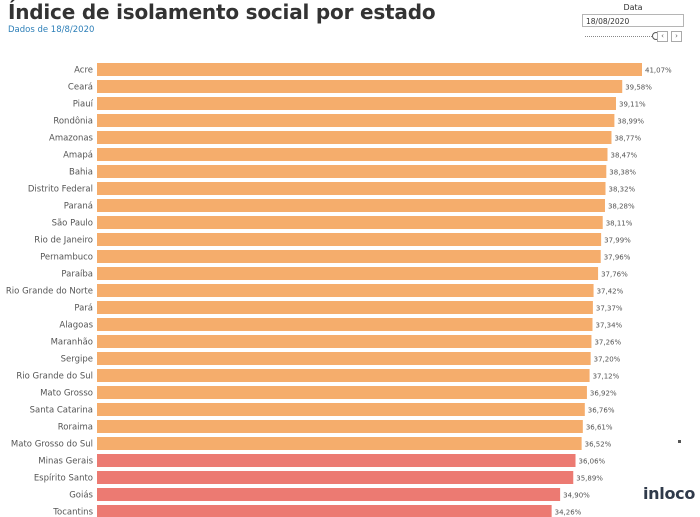 The width and height of the screenshot is (700, 517). What do you see at coordinates (633, 20) in the screenshot?
I see `date-input: 18/08/2020` at bounding box center [633, 20].